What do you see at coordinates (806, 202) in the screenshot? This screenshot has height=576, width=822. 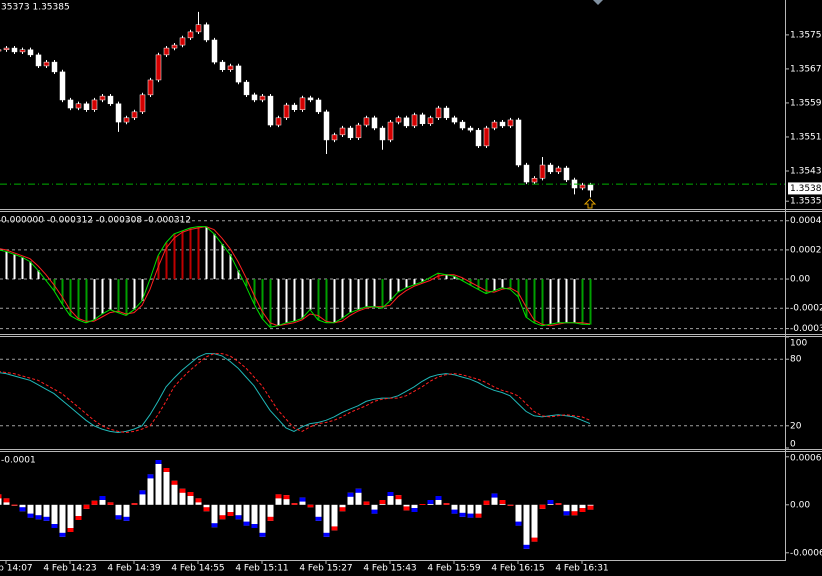 I see `y-tick-label: 1.35359` at bounding box center [806, 202].